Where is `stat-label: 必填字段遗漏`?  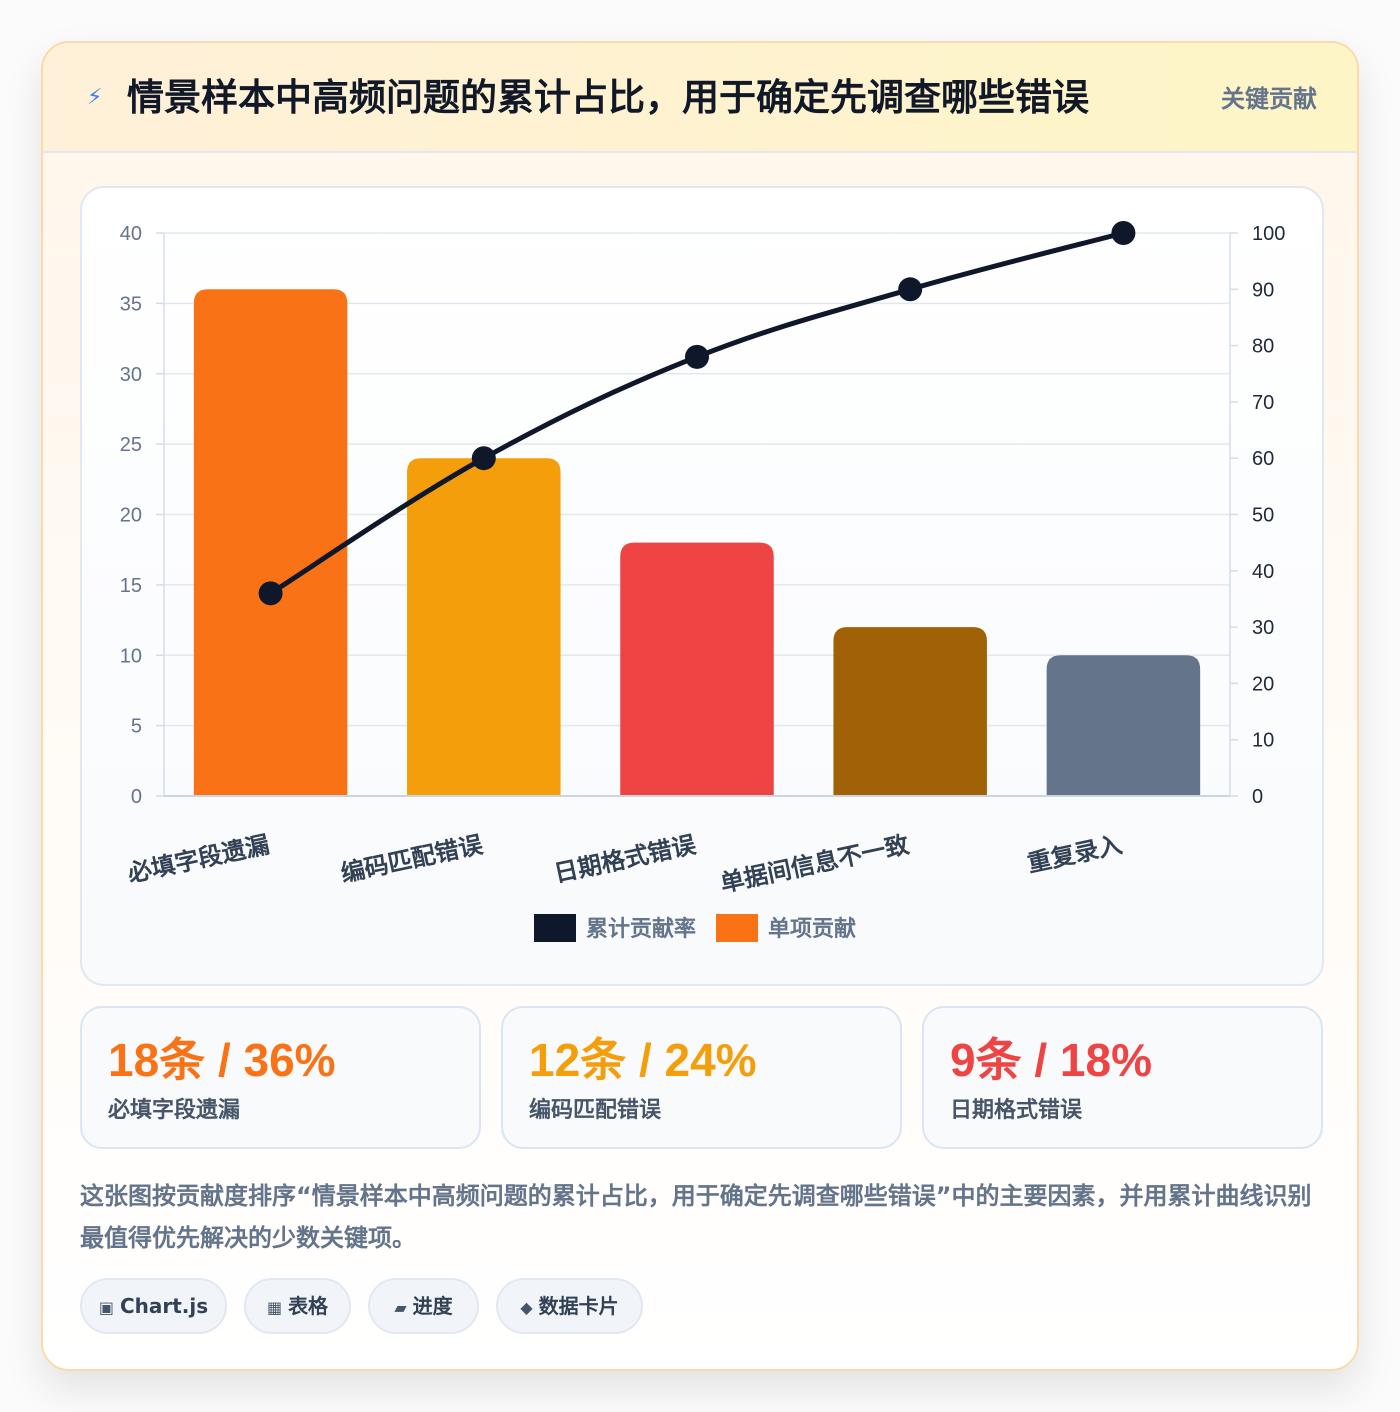 stat-label: 必填字段遗漏 is located at coordinates (174, 1110).